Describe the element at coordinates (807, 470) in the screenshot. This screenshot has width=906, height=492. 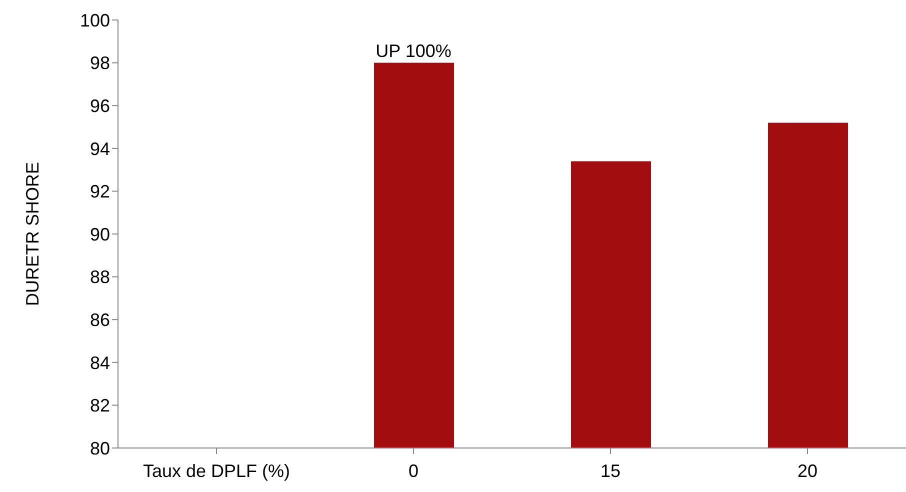
I see `x-tick-label: 20` at that location.